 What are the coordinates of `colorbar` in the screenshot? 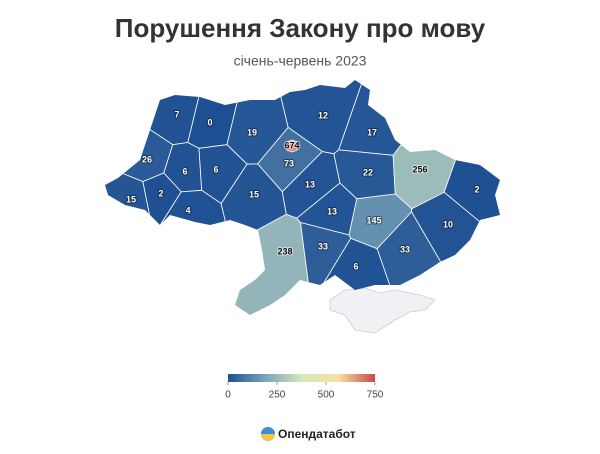 It's located at (301, 378).